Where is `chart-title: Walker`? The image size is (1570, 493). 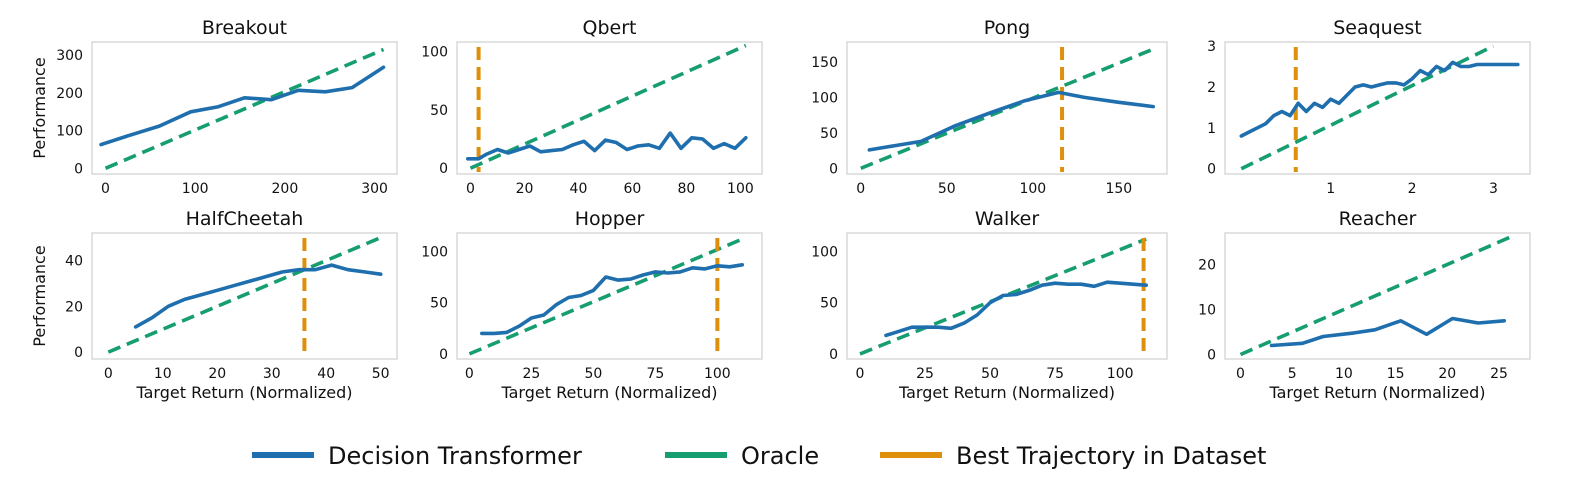
chart-title: Walker is located at coordinates (1007, 219).